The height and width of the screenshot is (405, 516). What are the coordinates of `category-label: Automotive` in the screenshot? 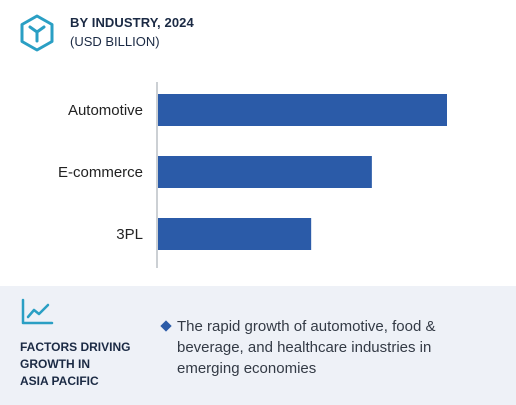 It's located at (105, 110).